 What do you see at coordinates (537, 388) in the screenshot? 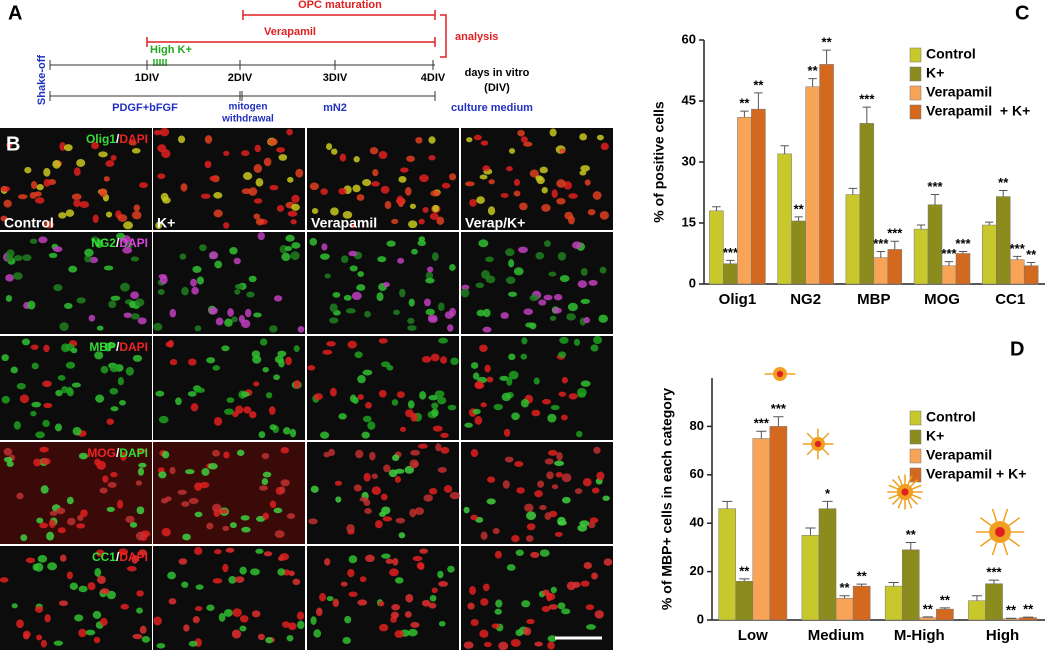
I see `micrograph` at bounding box center [537, 388].